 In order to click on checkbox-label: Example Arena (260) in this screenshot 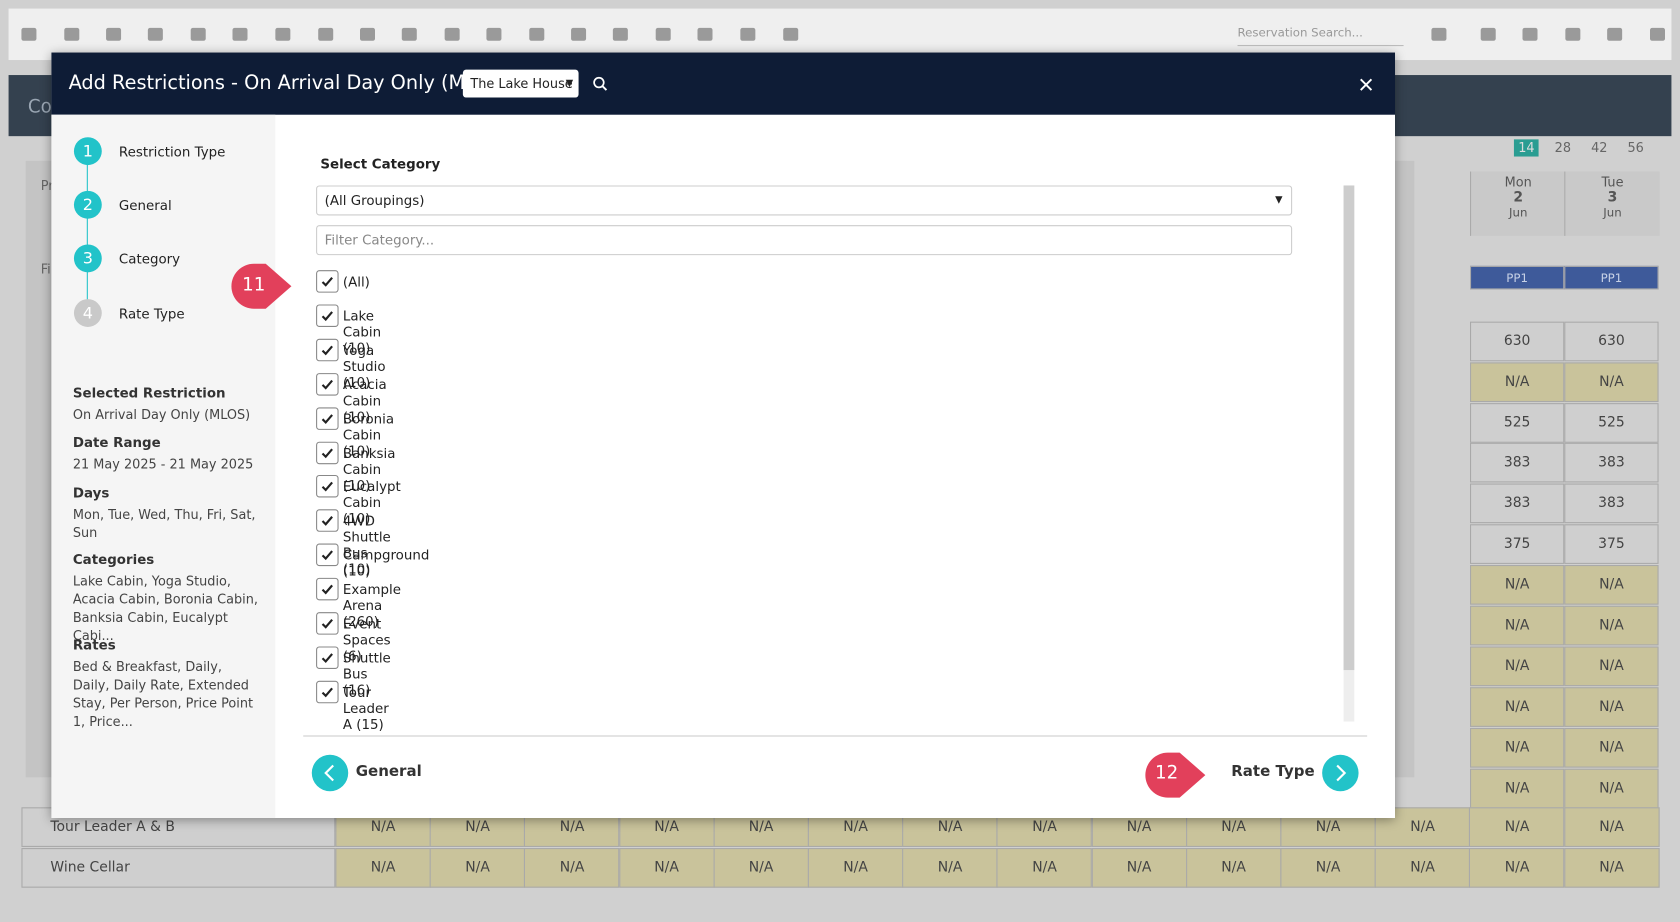, I will do `click(371, 605)`.